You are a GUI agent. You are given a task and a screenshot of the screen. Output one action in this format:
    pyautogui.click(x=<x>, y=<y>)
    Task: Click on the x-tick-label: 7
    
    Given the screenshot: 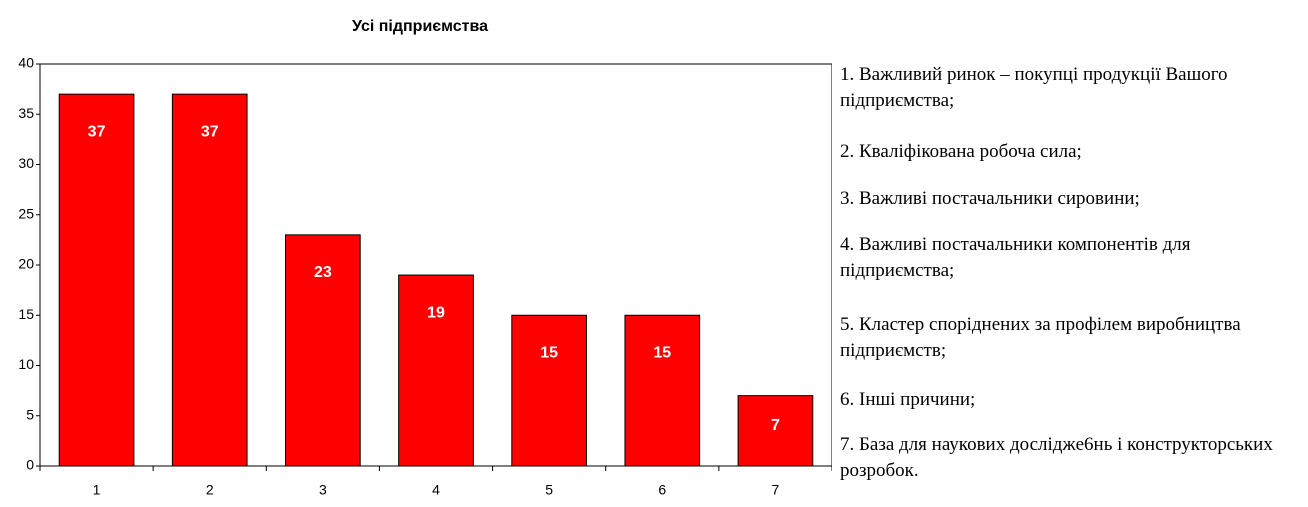 What is the action you would take?
    pyautogui.click(x=776, y=490)
    